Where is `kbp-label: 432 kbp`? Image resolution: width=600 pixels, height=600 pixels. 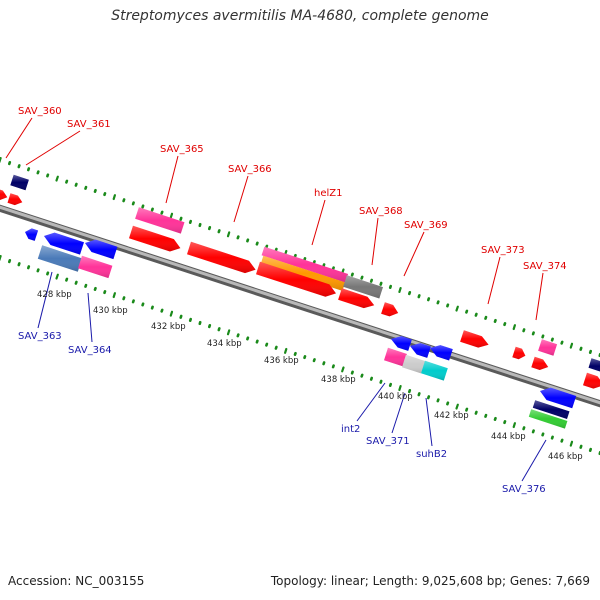
kbp-label: 432 kbp is located at coordinates (168, 327).